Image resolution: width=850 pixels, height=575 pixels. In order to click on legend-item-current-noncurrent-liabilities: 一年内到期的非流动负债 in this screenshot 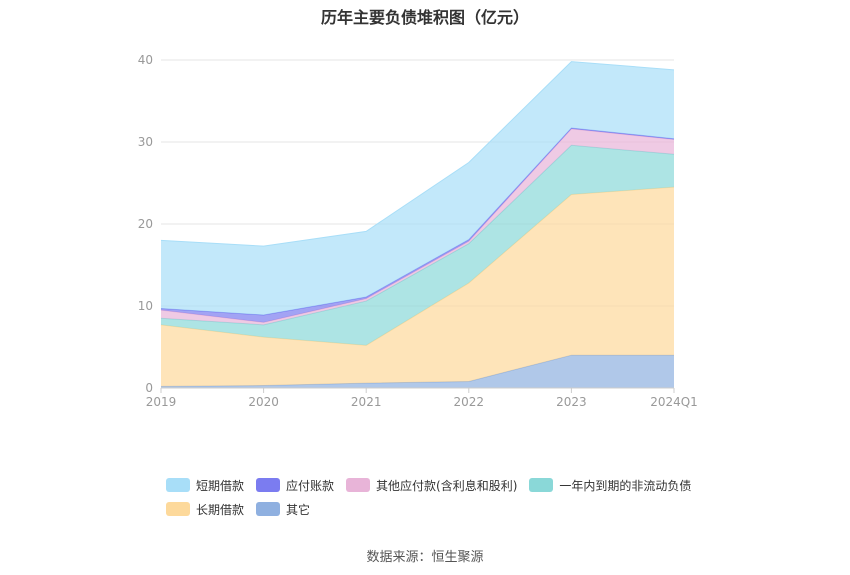, I will do `click(610, 485)`.